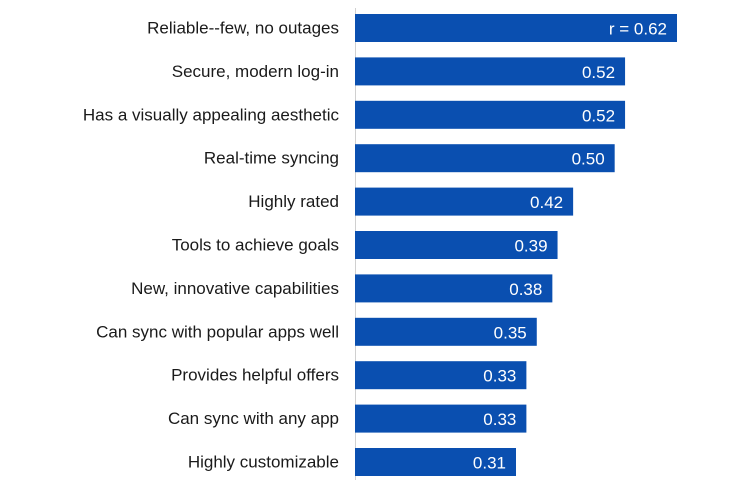 The height and width of the screenshot is (498, 750). What do you see at coordinates (510, 332) in the screenshot?
I see `value-label: 0.35` at bounding box center [510, 332].